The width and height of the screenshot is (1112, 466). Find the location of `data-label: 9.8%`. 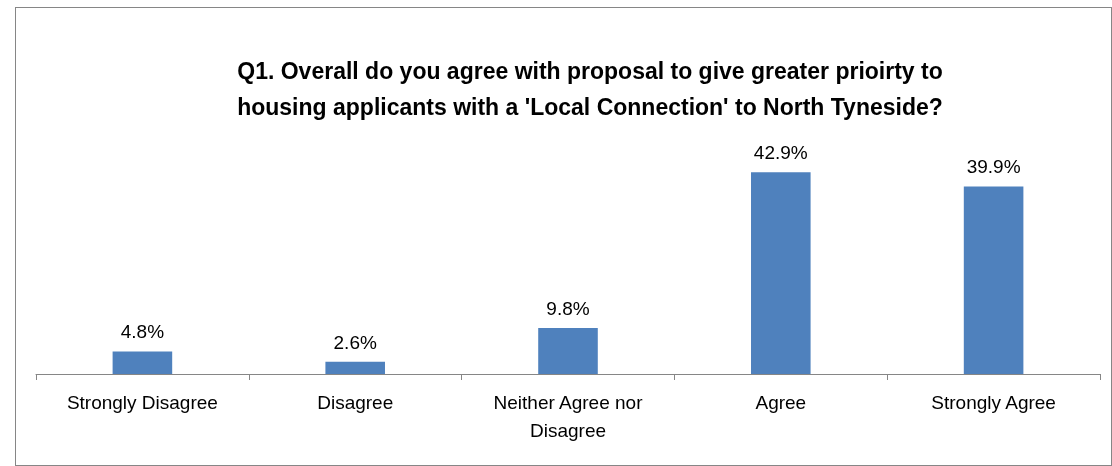

data-label: 9.8% is located at coordinates (568, 308).